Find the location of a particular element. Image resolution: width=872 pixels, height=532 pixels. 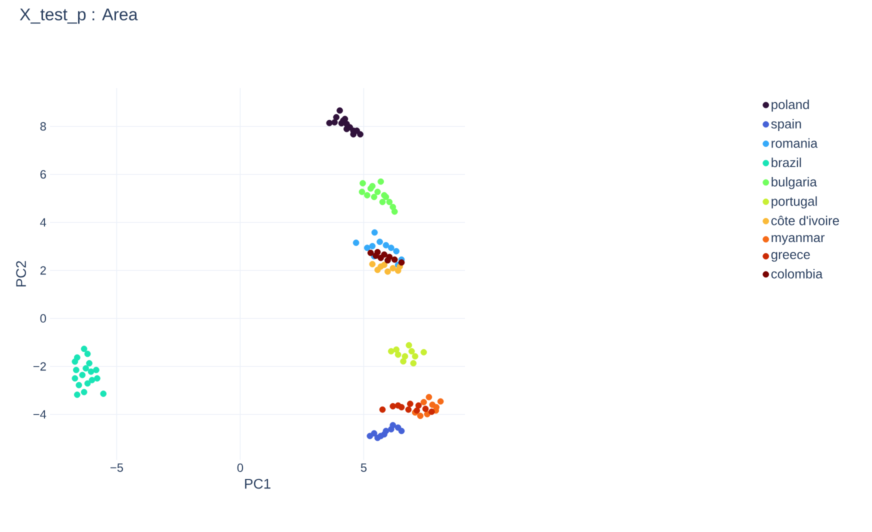

legend-label: bulgaria is located at coordinates (794, 183).